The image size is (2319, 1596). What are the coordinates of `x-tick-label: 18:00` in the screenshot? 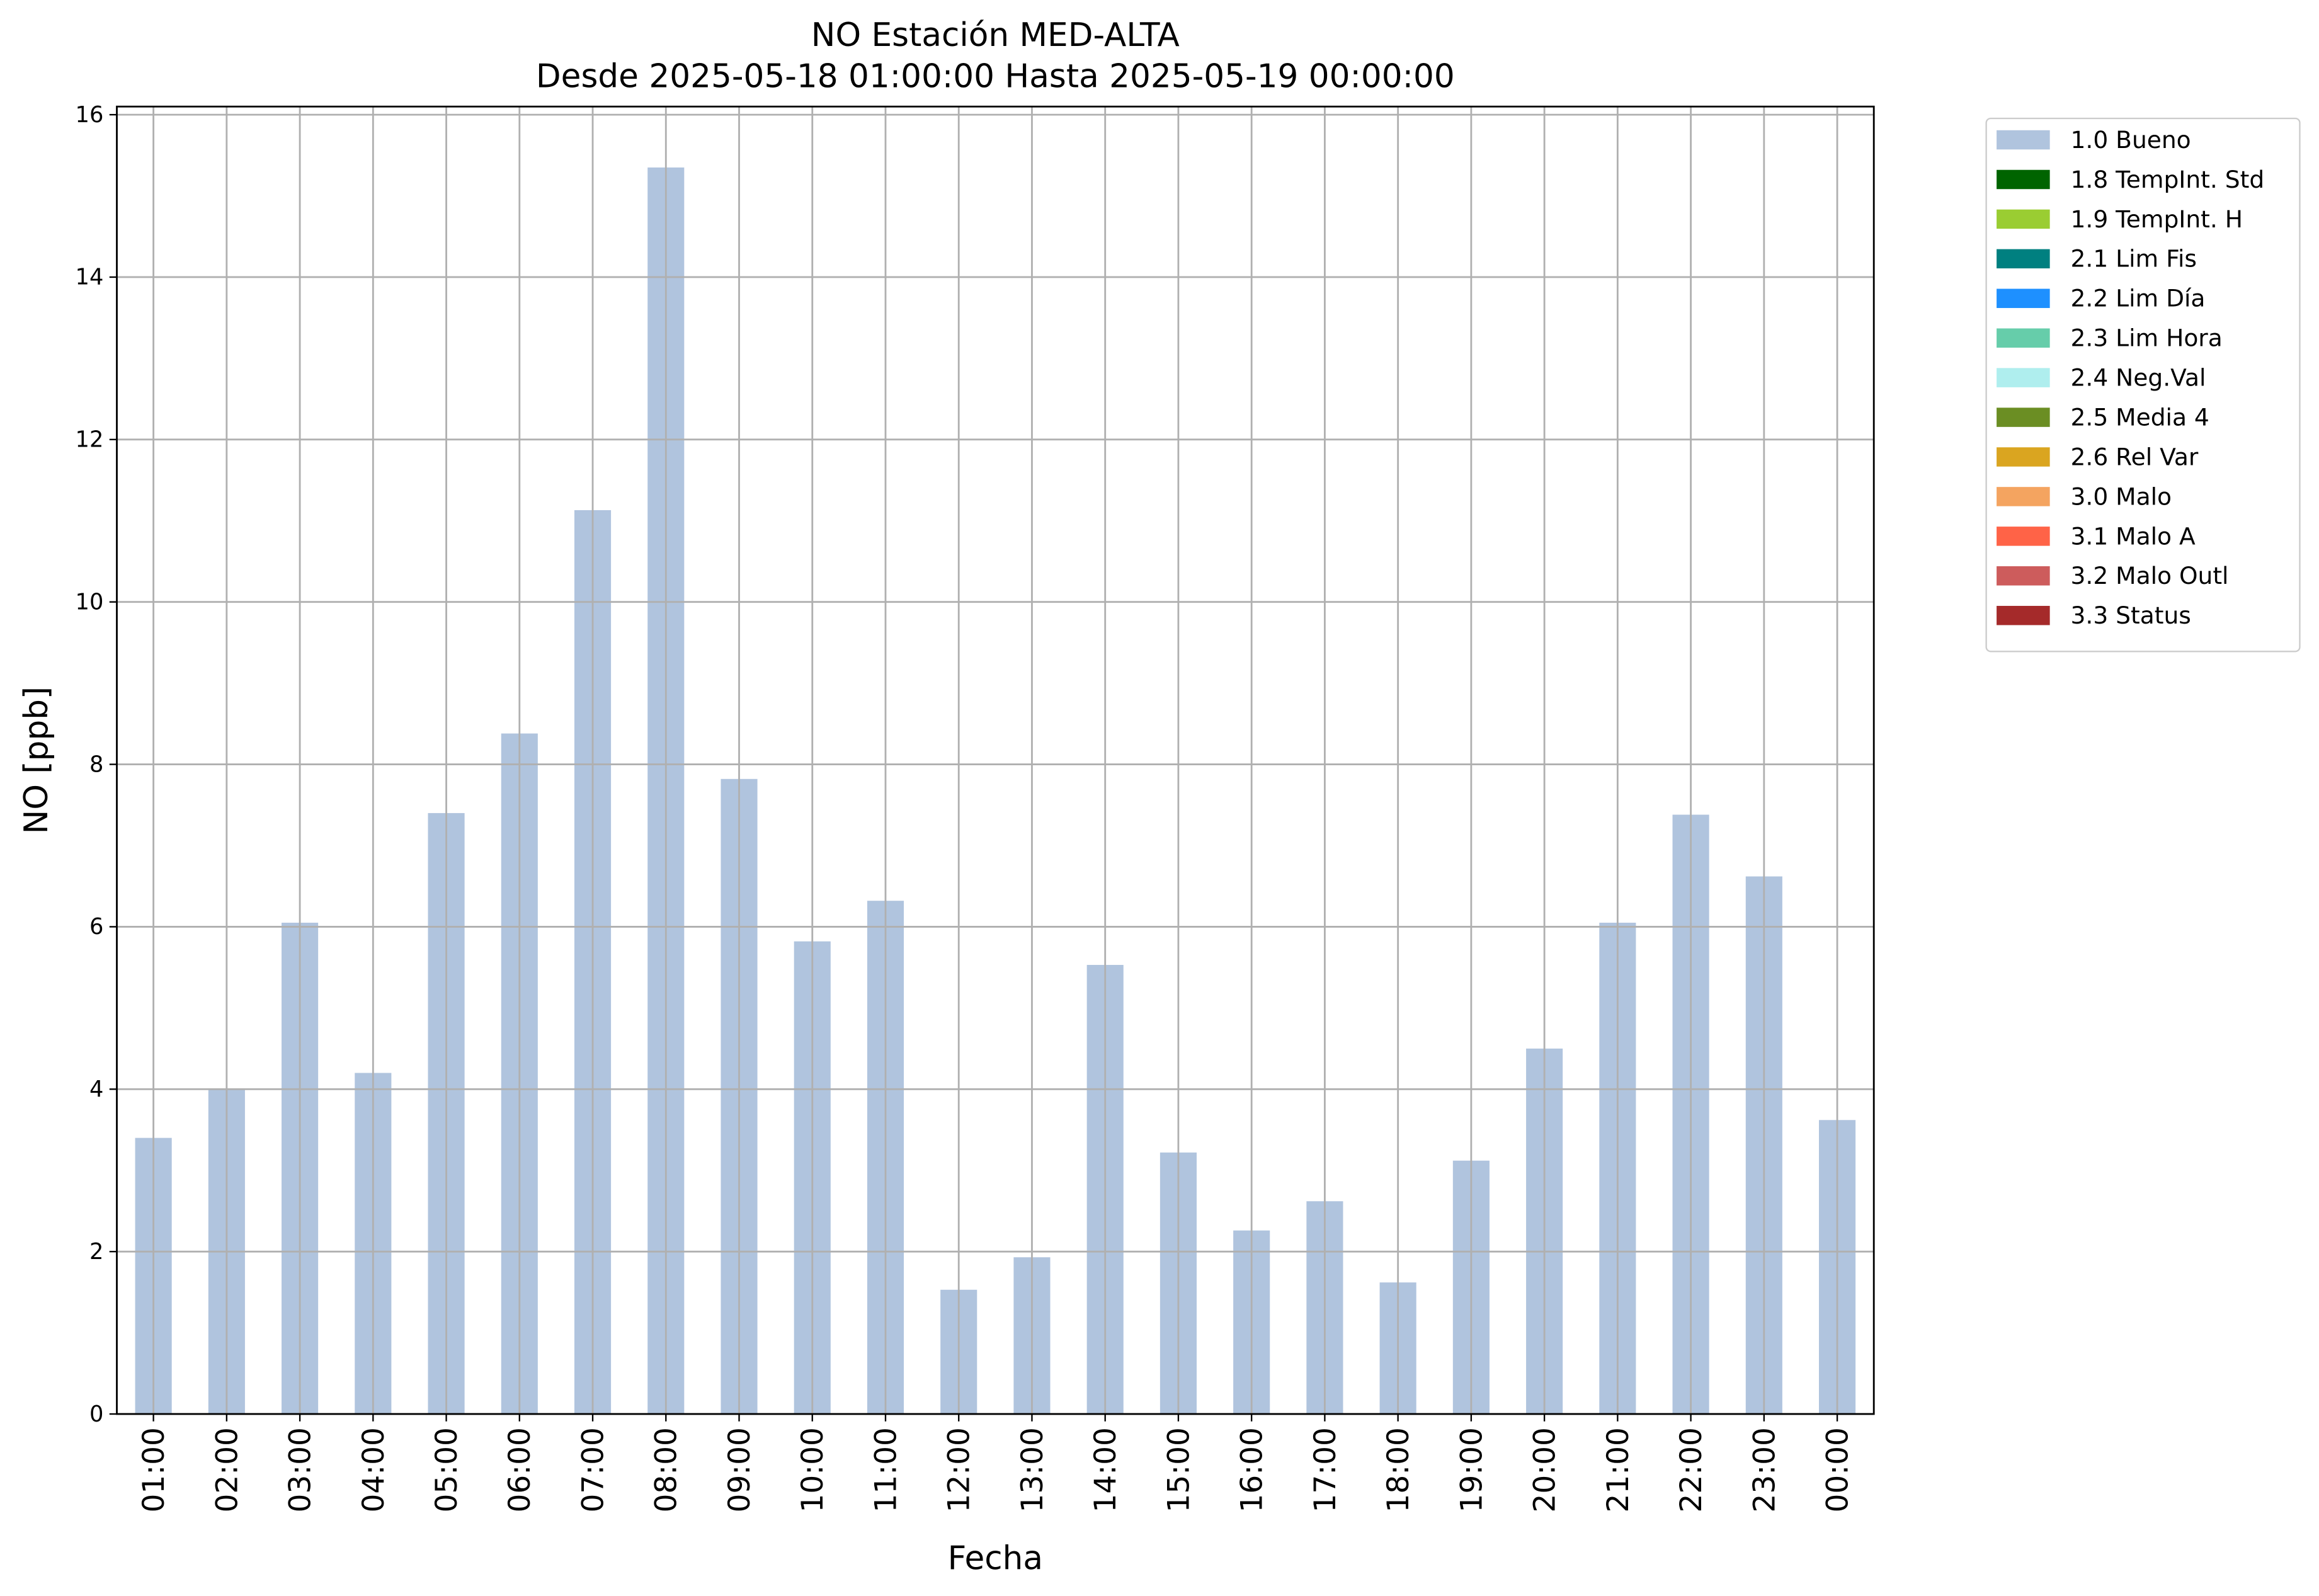 It's located at (1398, 1469).